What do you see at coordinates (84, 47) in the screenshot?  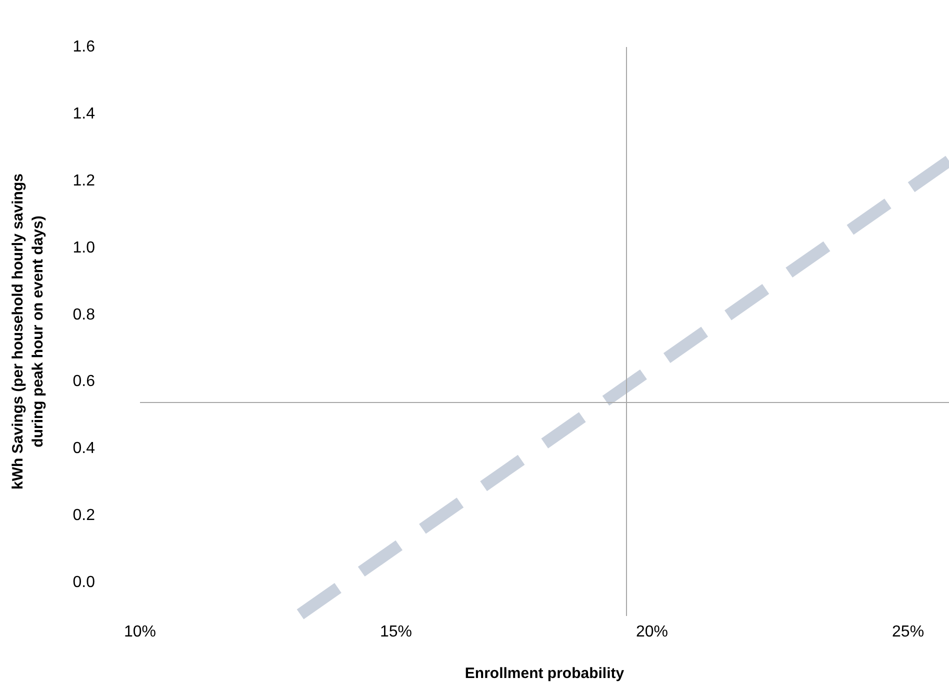 I see `y-tick-label: 1.6` at bounding box center [84, 47].